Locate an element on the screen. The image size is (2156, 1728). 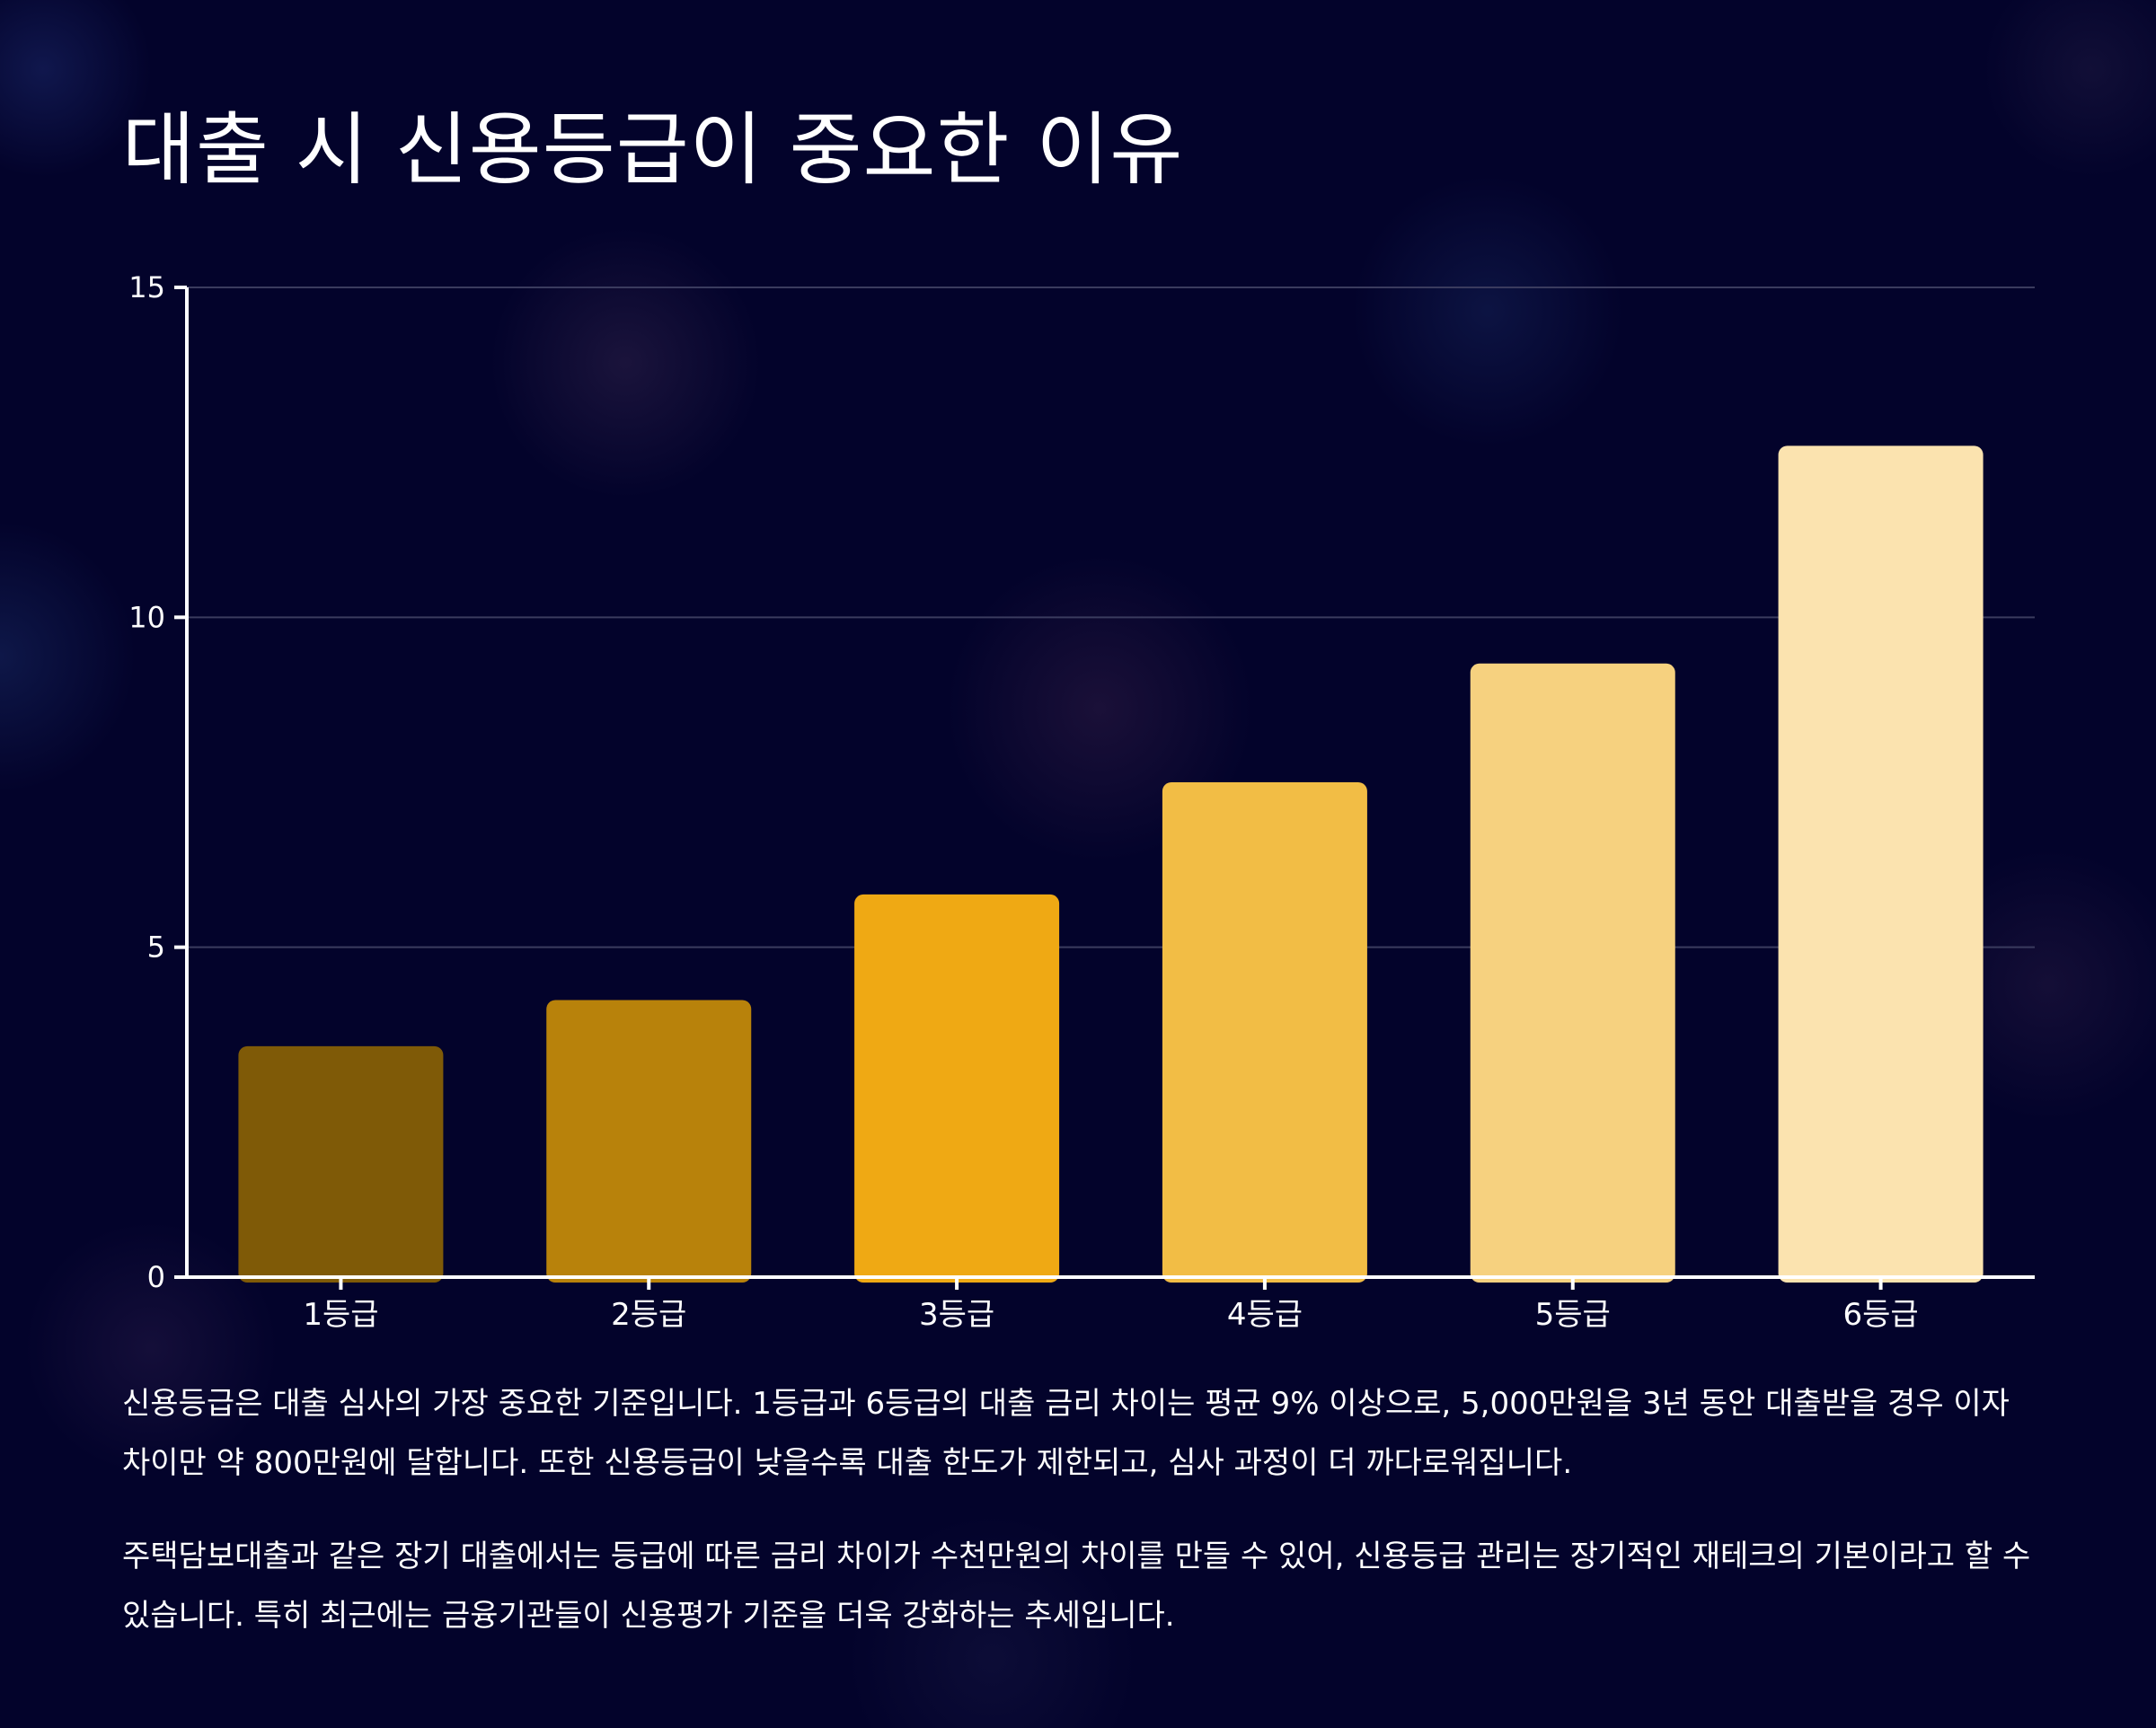
x-tick-label: 2등급 is located at coordinates (649, 1315).